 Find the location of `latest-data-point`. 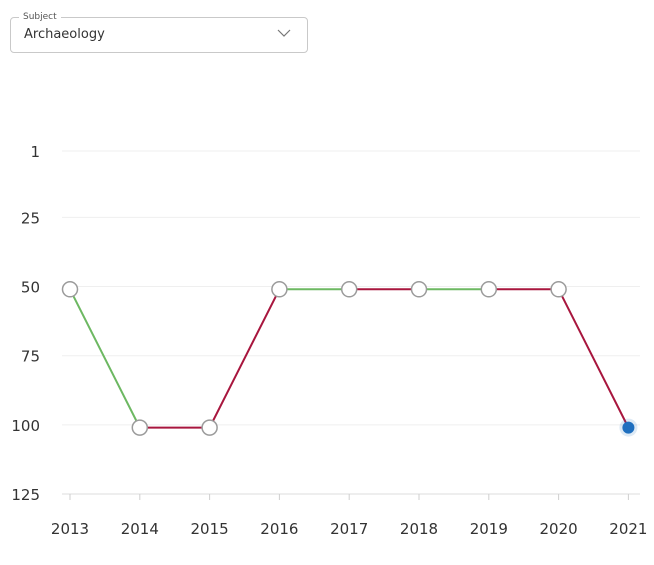

latest-data-point is located at coordinates (628, 427).